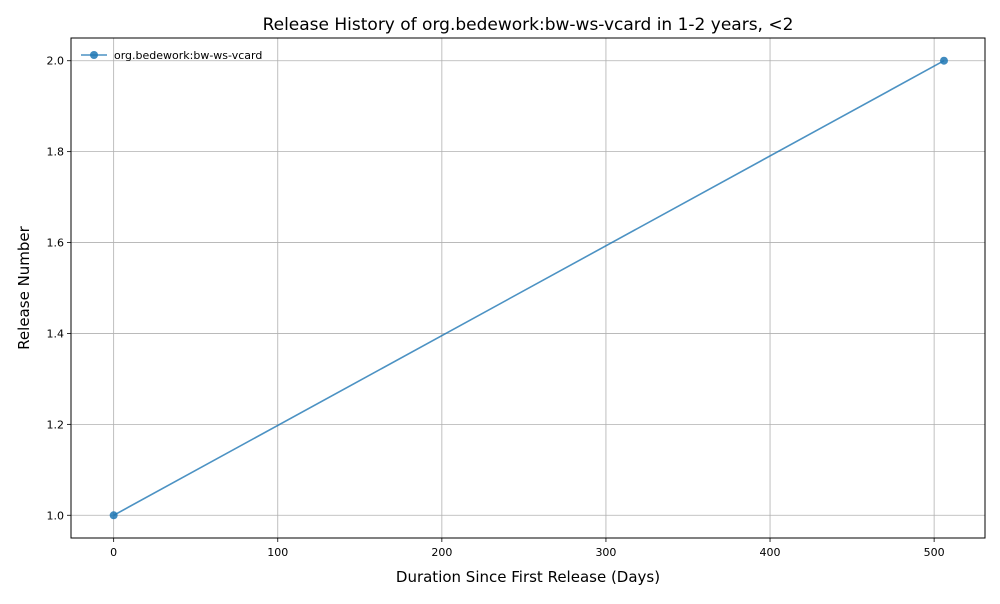 Image resolution: width=1000 pixels, height=604 pixels. What do you see at coordinates (605, 552) in the screenshot?
I see `x-tick-label: 300` at bounding box center [605, 552].